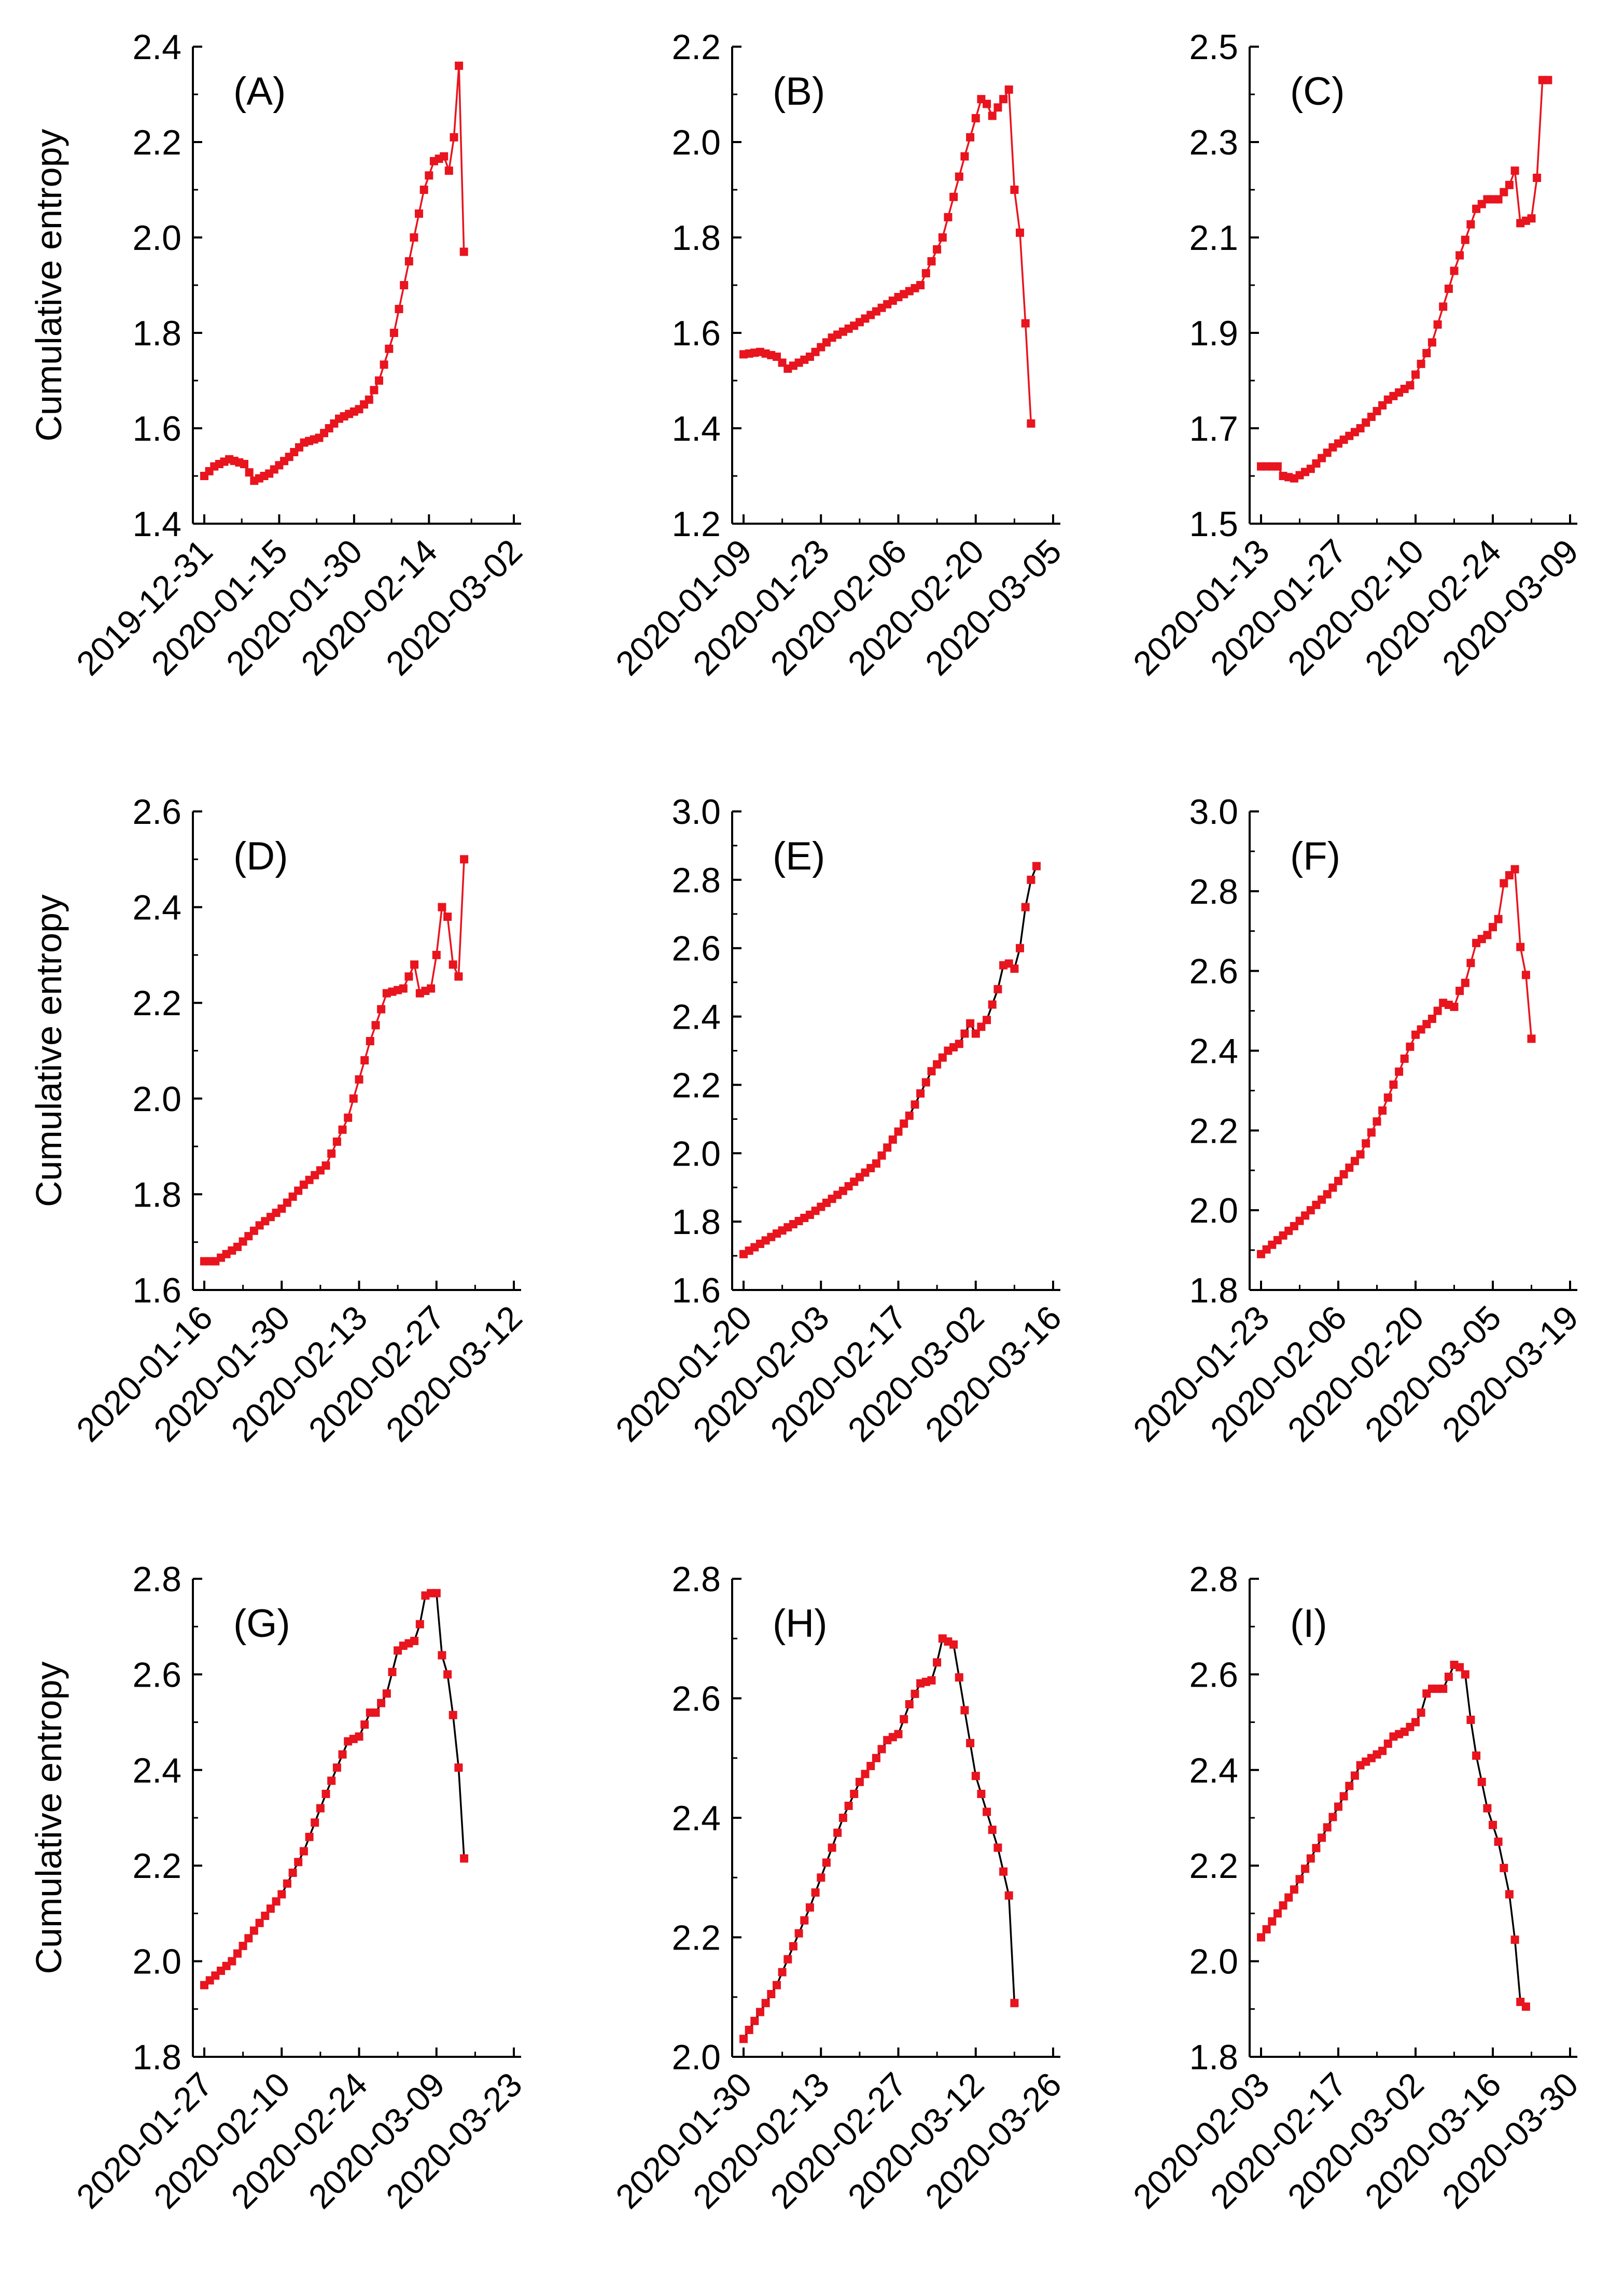 This screenshot has width=1624, height=2286. Describe the element at coordinates (696, 524) in the screenshot. I see `y-tick-label: 1.2` at that location.